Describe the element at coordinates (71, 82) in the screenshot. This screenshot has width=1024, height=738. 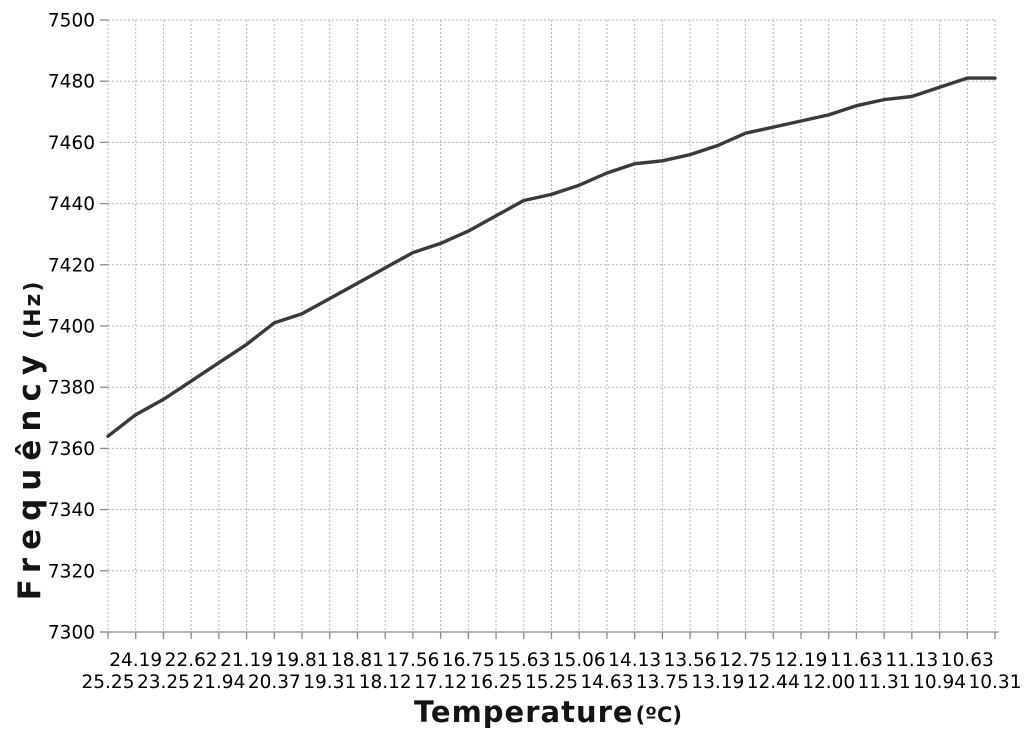
I see `y-tick-label: 7480` at that location.